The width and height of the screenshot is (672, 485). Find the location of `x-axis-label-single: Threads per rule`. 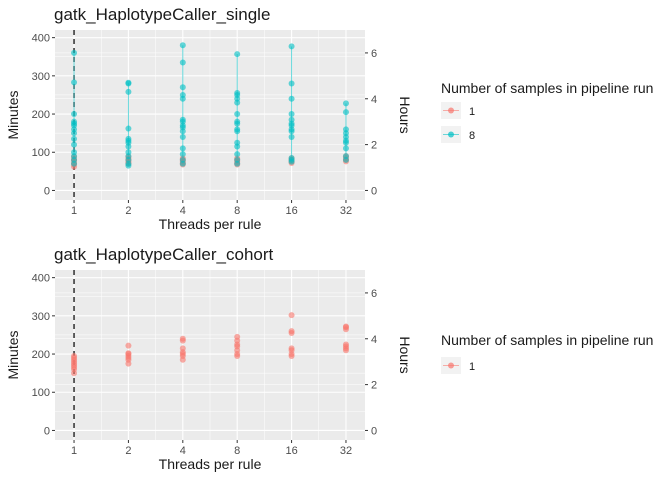

x-axis-label-single: Threads per rule is located at coordinates (210, 224).